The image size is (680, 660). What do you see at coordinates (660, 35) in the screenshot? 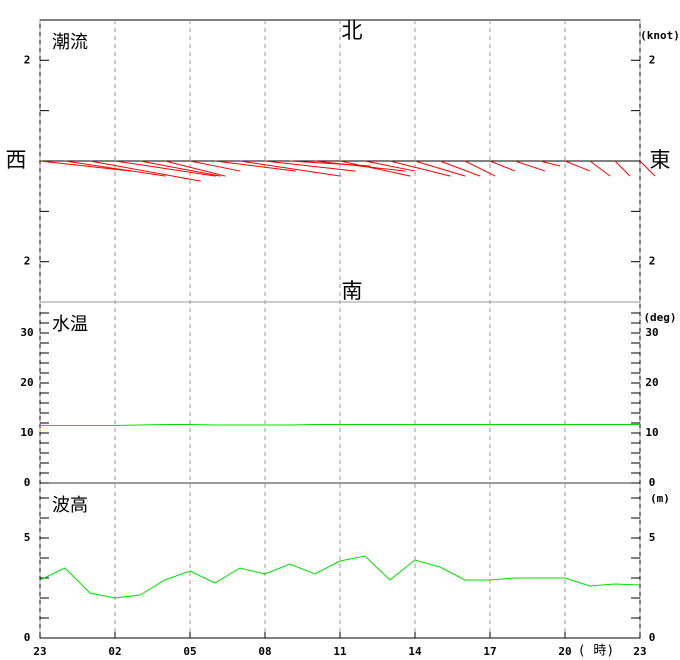
I see `unit-label: (knot)` at bounding box center [660, 35].